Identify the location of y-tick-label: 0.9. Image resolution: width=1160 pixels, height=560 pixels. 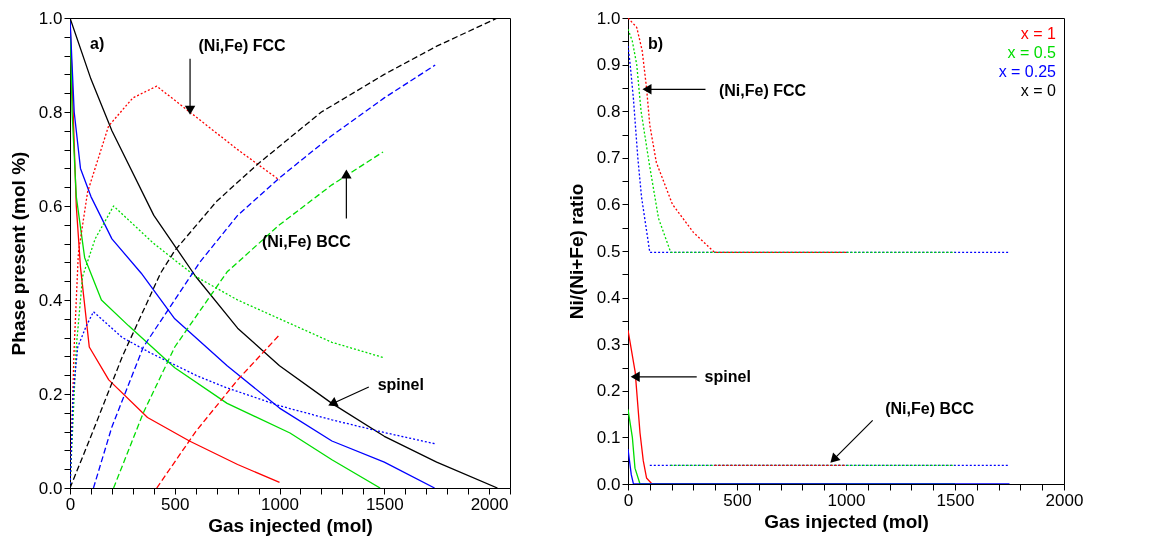
(608, 65).